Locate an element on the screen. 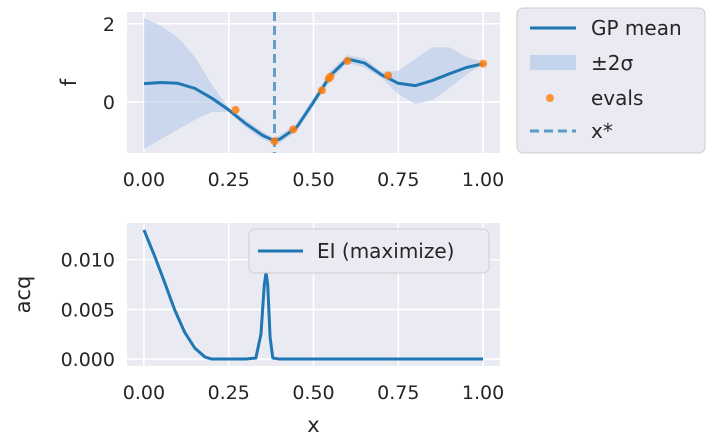  acq-legend-frame is located at coordinates (369, 251).